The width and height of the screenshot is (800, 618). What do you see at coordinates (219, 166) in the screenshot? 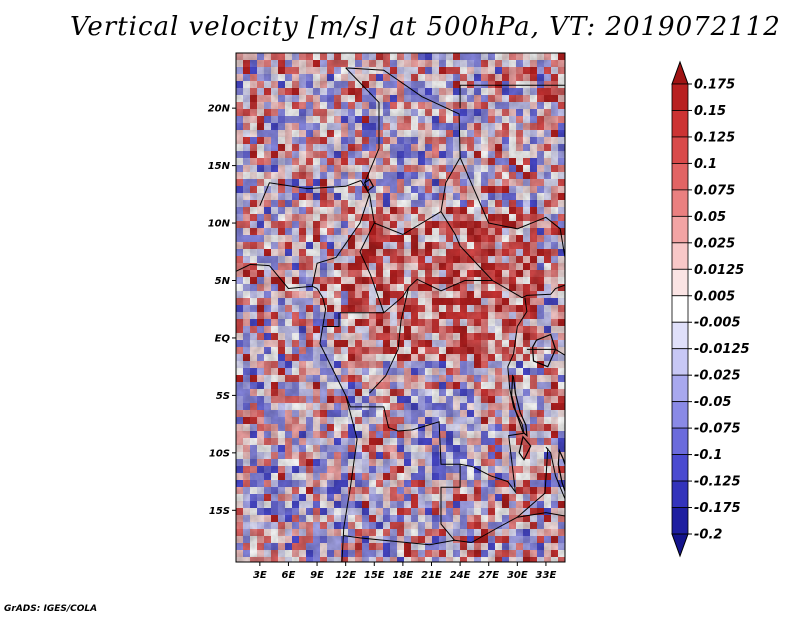
I see `lat-tick-label: 15N` at bounding box center [219, 166].